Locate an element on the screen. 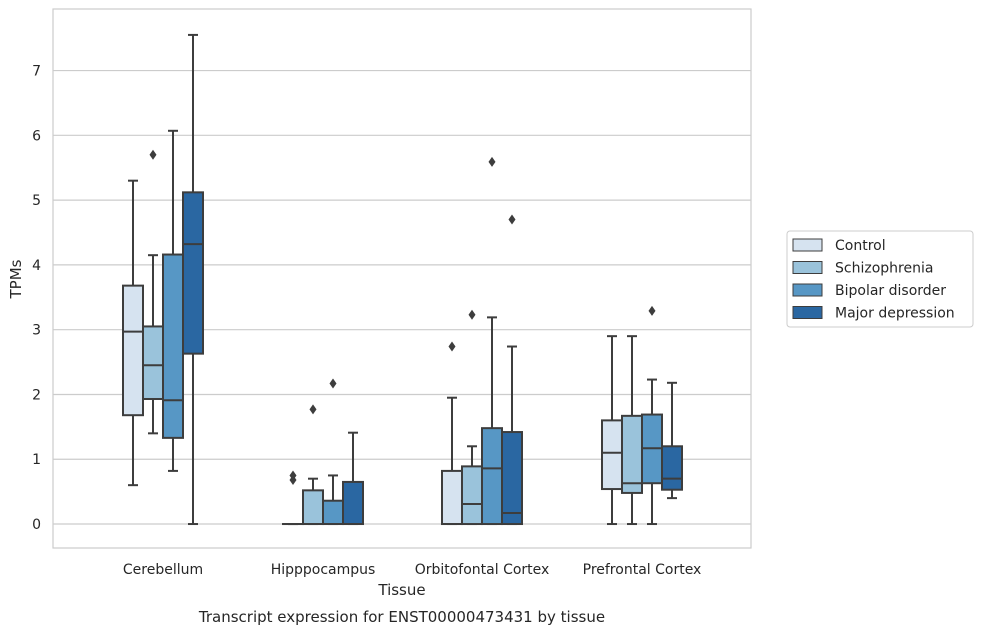 This screenshot has width=983, height=634. x-tick-label: Orbitofontal Cortex is located at coordinates (482, 570).